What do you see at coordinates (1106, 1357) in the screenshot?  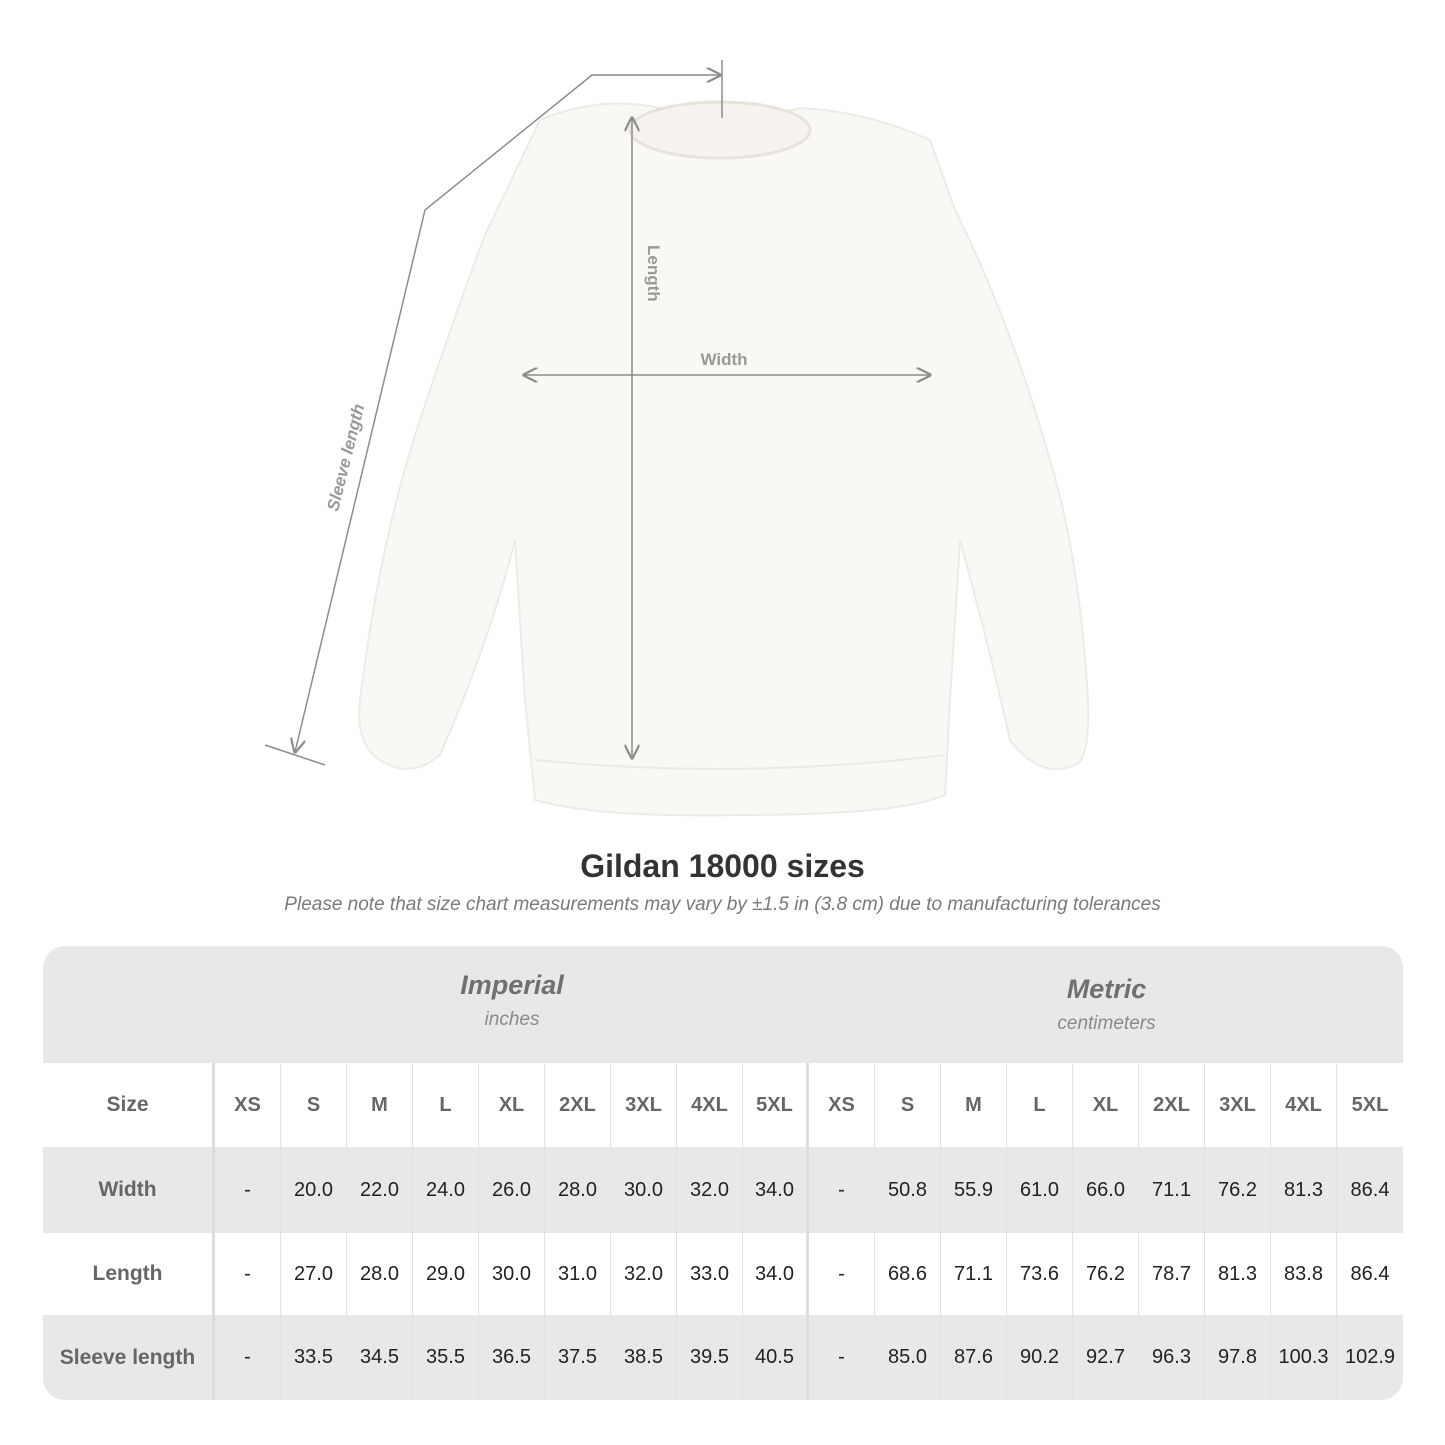 I see `cell-metric: 92.7` at bounding box center [1106, 1357].